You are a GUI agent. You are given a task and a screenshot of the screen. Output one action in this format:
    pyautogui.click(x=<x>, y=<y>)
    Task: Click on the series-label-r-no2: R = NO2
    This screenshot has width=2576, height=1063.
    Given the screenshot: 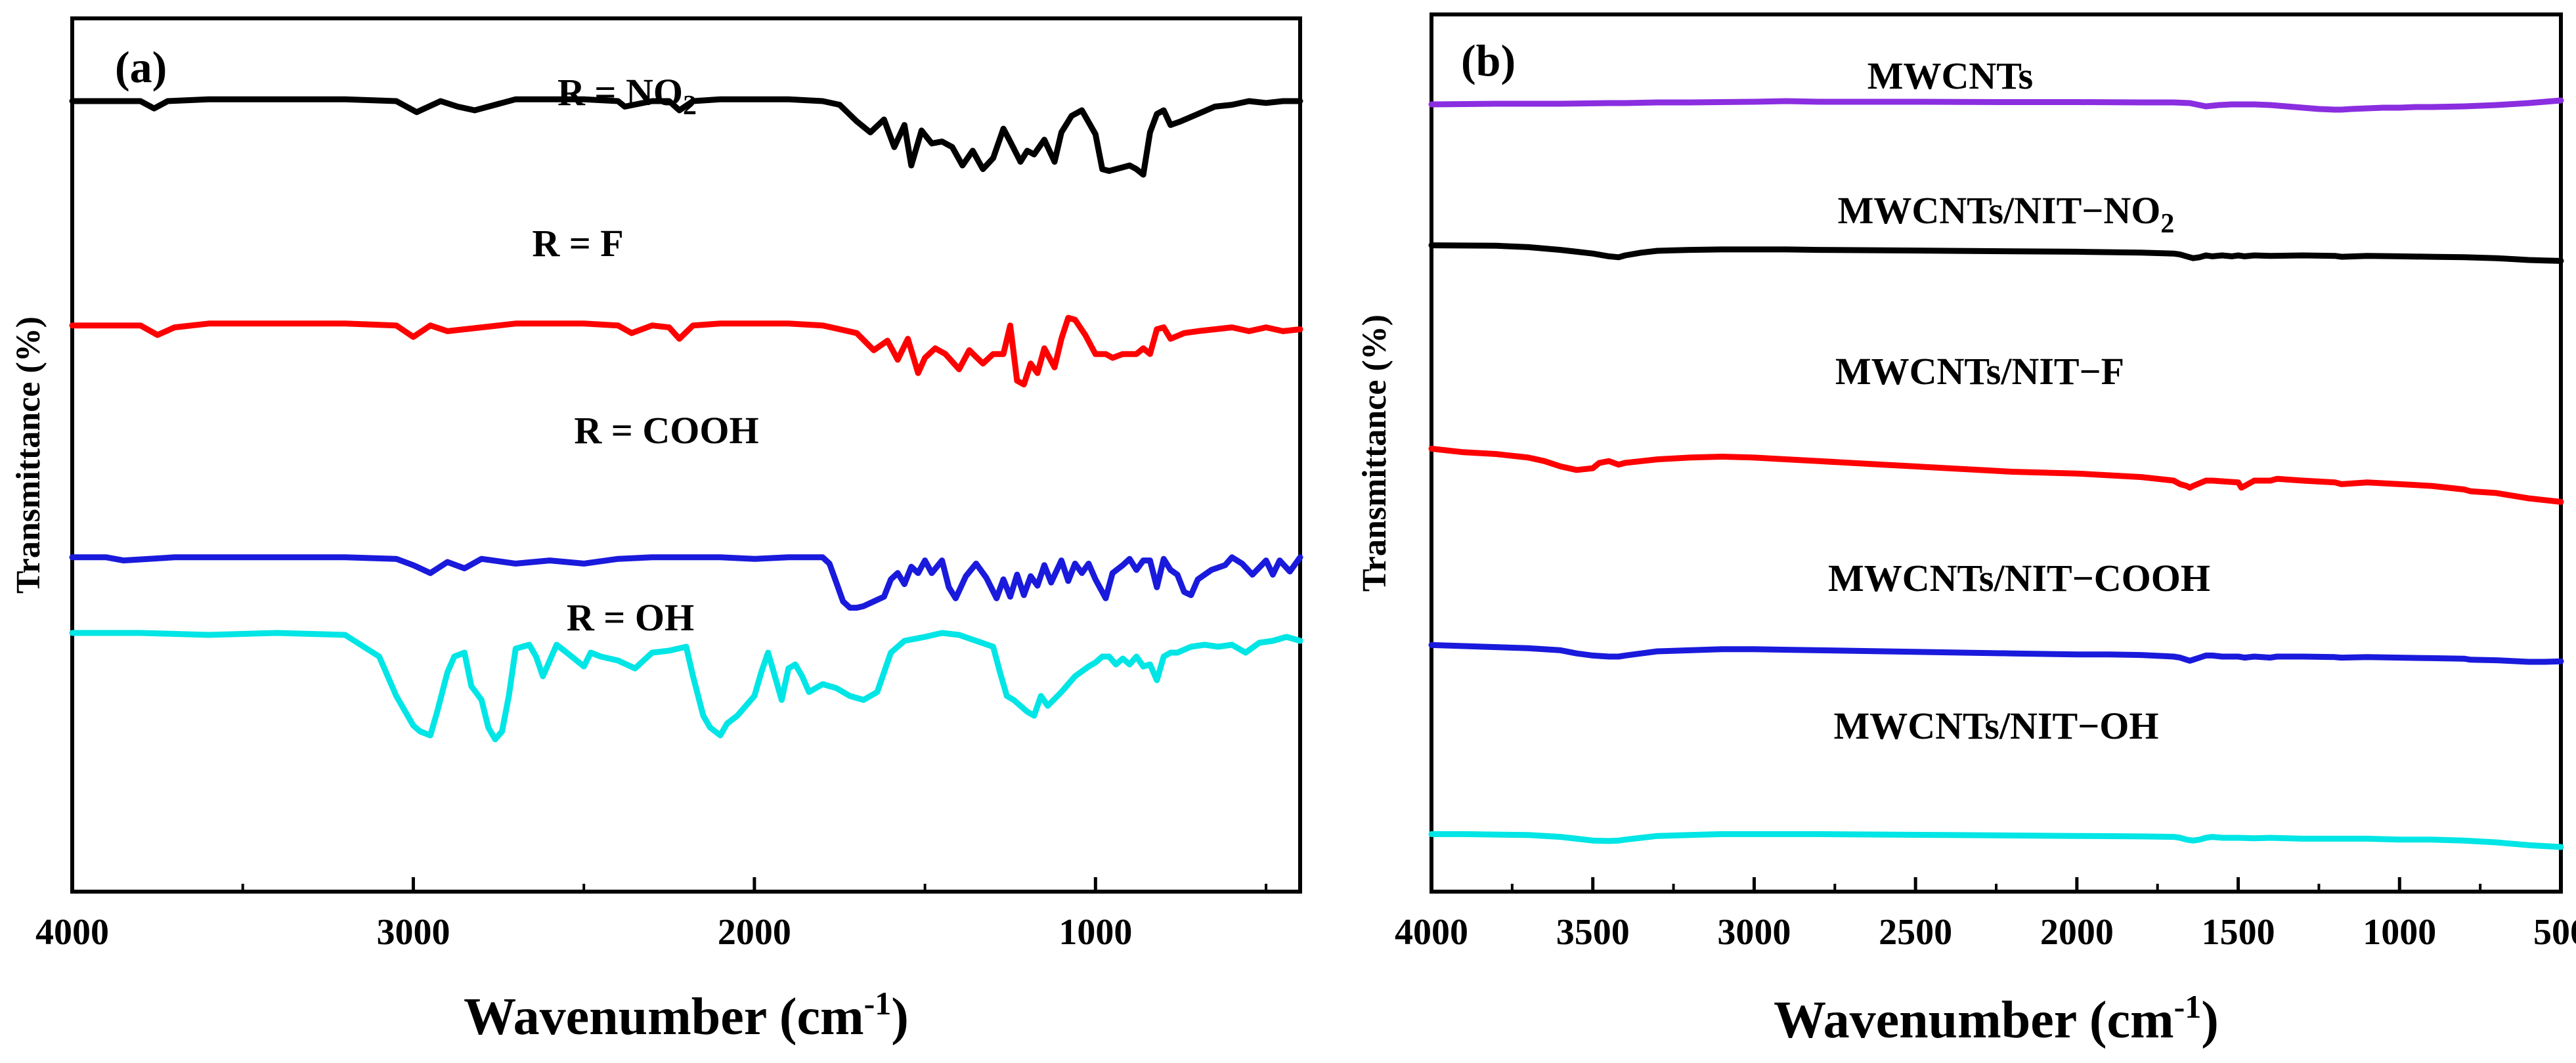 What is the action you would take?
    pyautogui.click(x=627, y=96)
    